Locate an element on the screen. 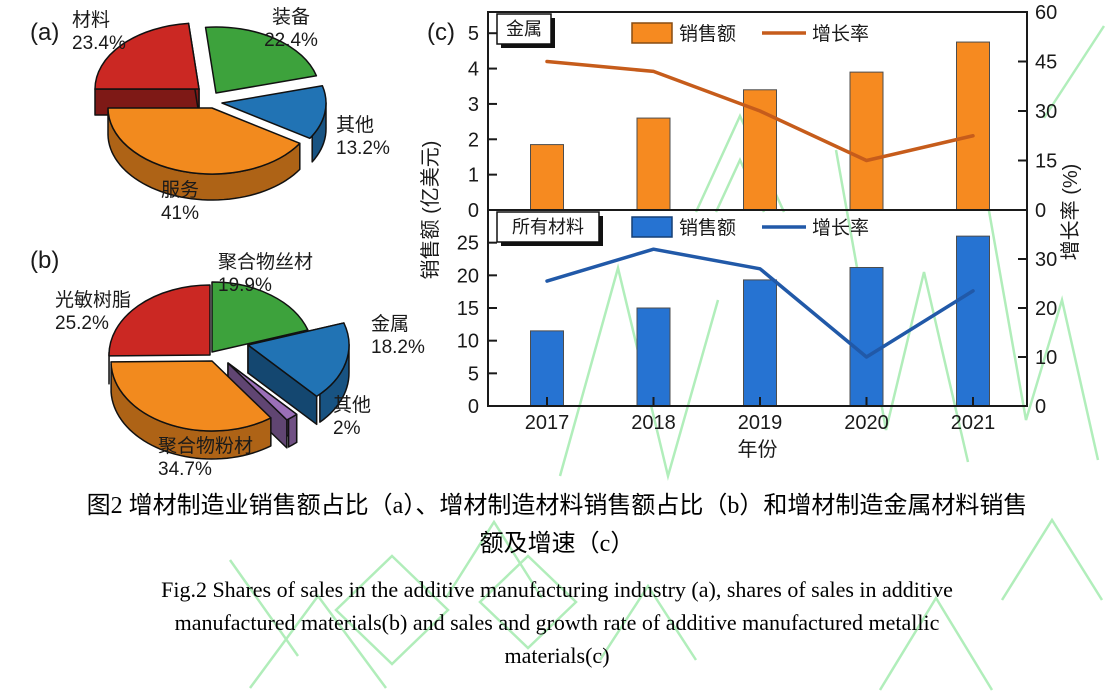 This screenshot has height=691, width=1114. x-tick-label: 2018 is located at coordinates (653, 423).